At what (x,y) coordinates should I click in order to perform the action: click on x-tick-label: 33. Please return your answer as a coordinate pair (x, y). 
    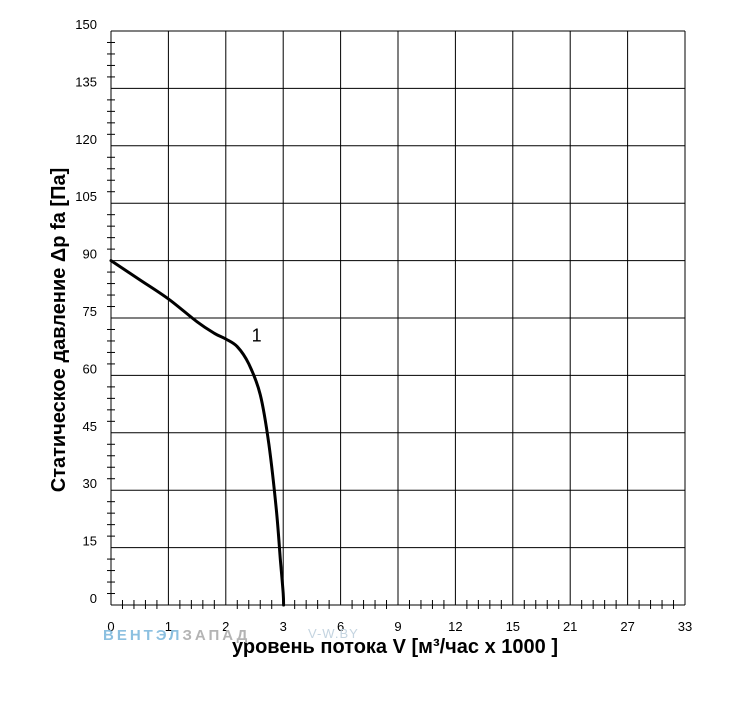
    Looking at the image, I should click on (685, 626).